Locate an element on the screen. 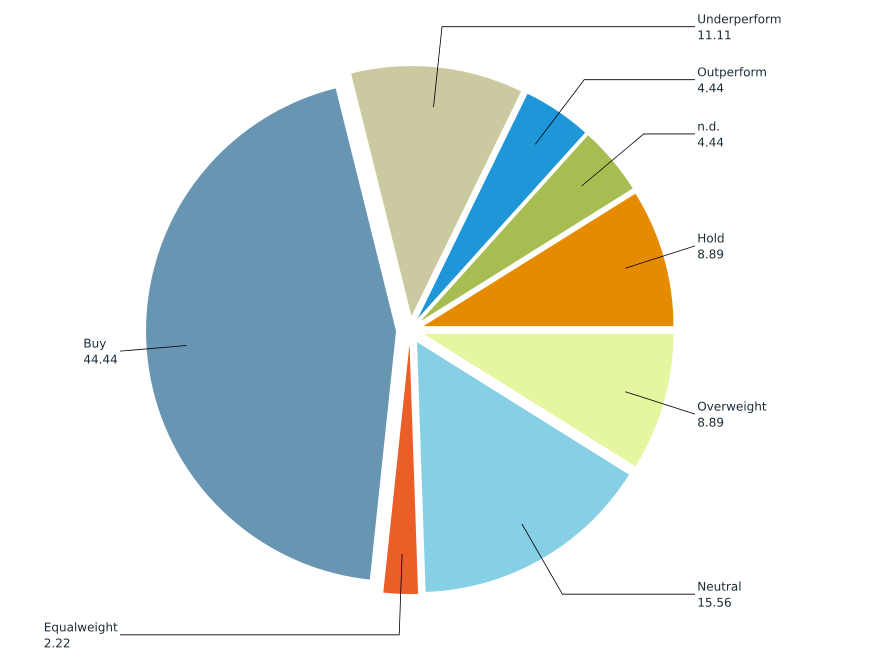  slice-label: Buy is located at coordinates (95, 344).